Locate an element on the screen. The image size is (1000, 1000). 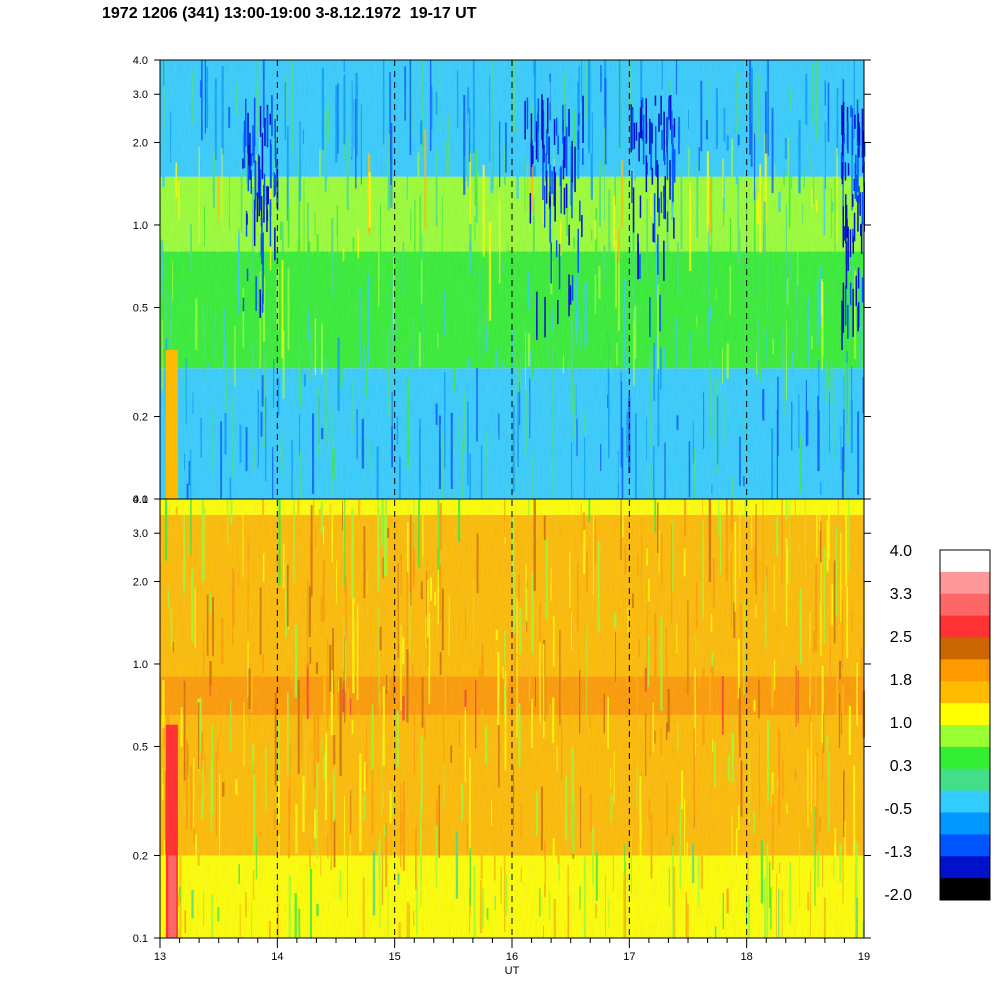
x-tick-label: 16 is located at coordinates (512, 957).